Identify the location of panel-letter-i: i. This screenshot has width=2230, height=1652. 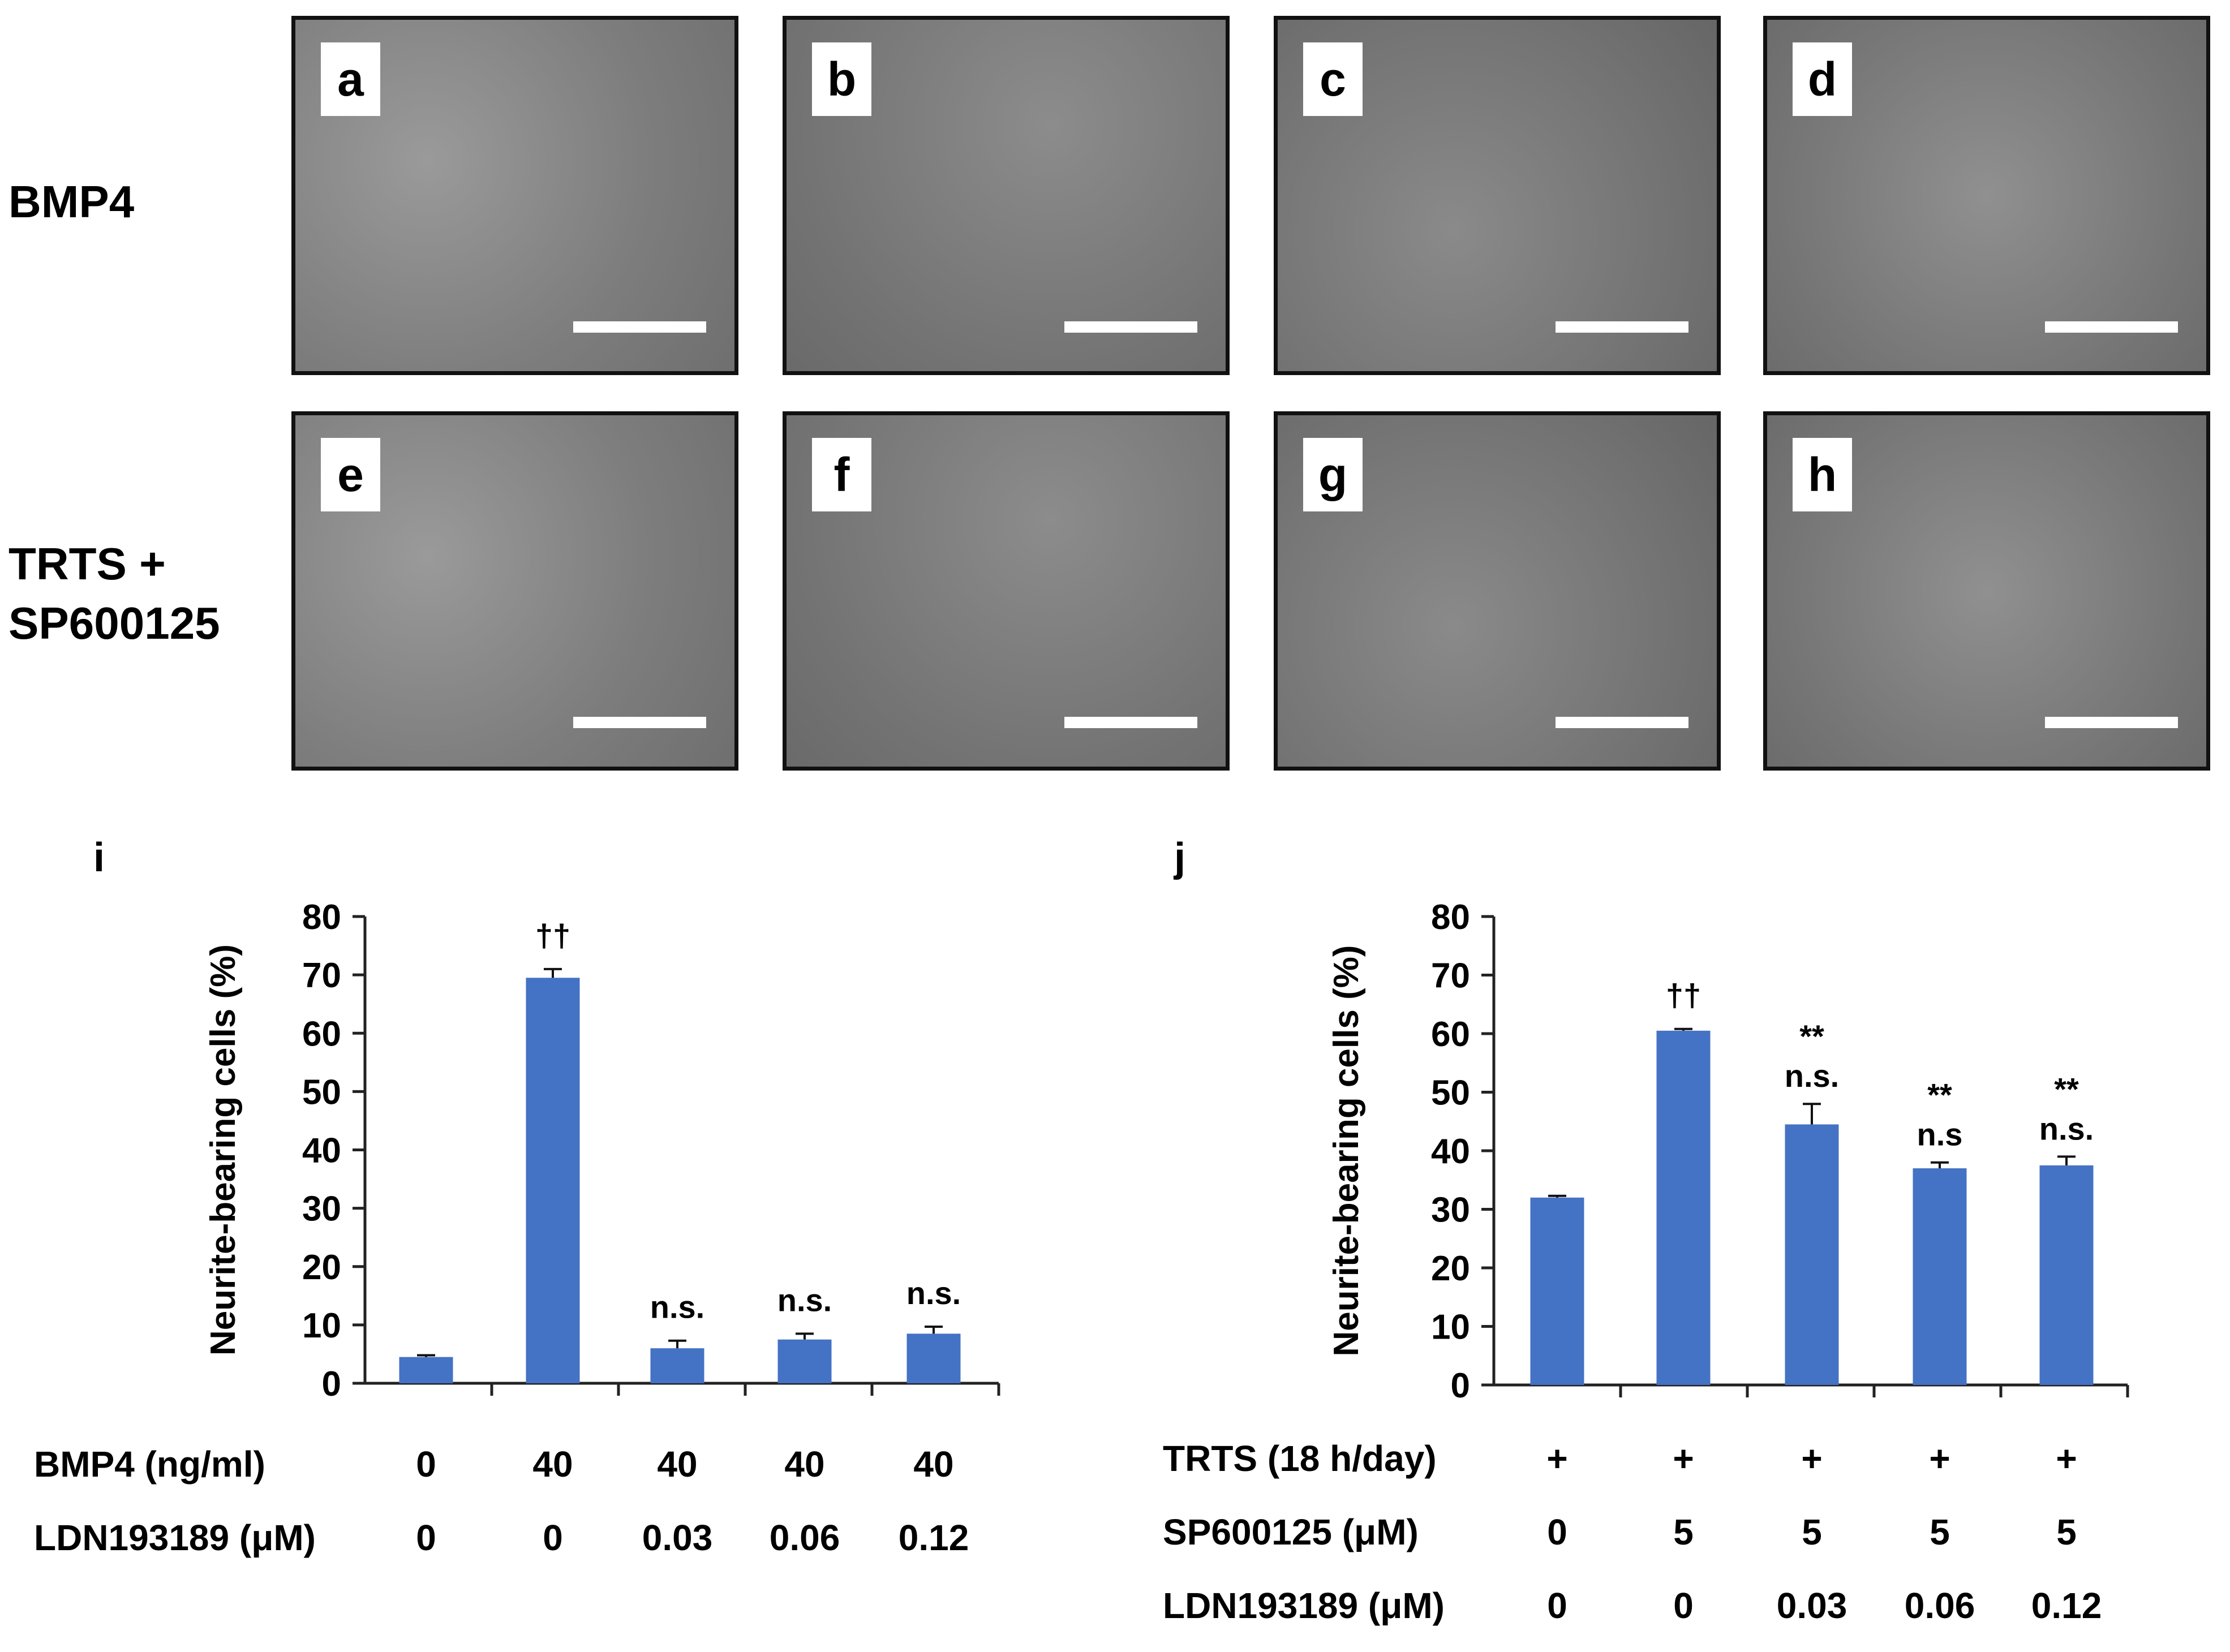
(99, 857).